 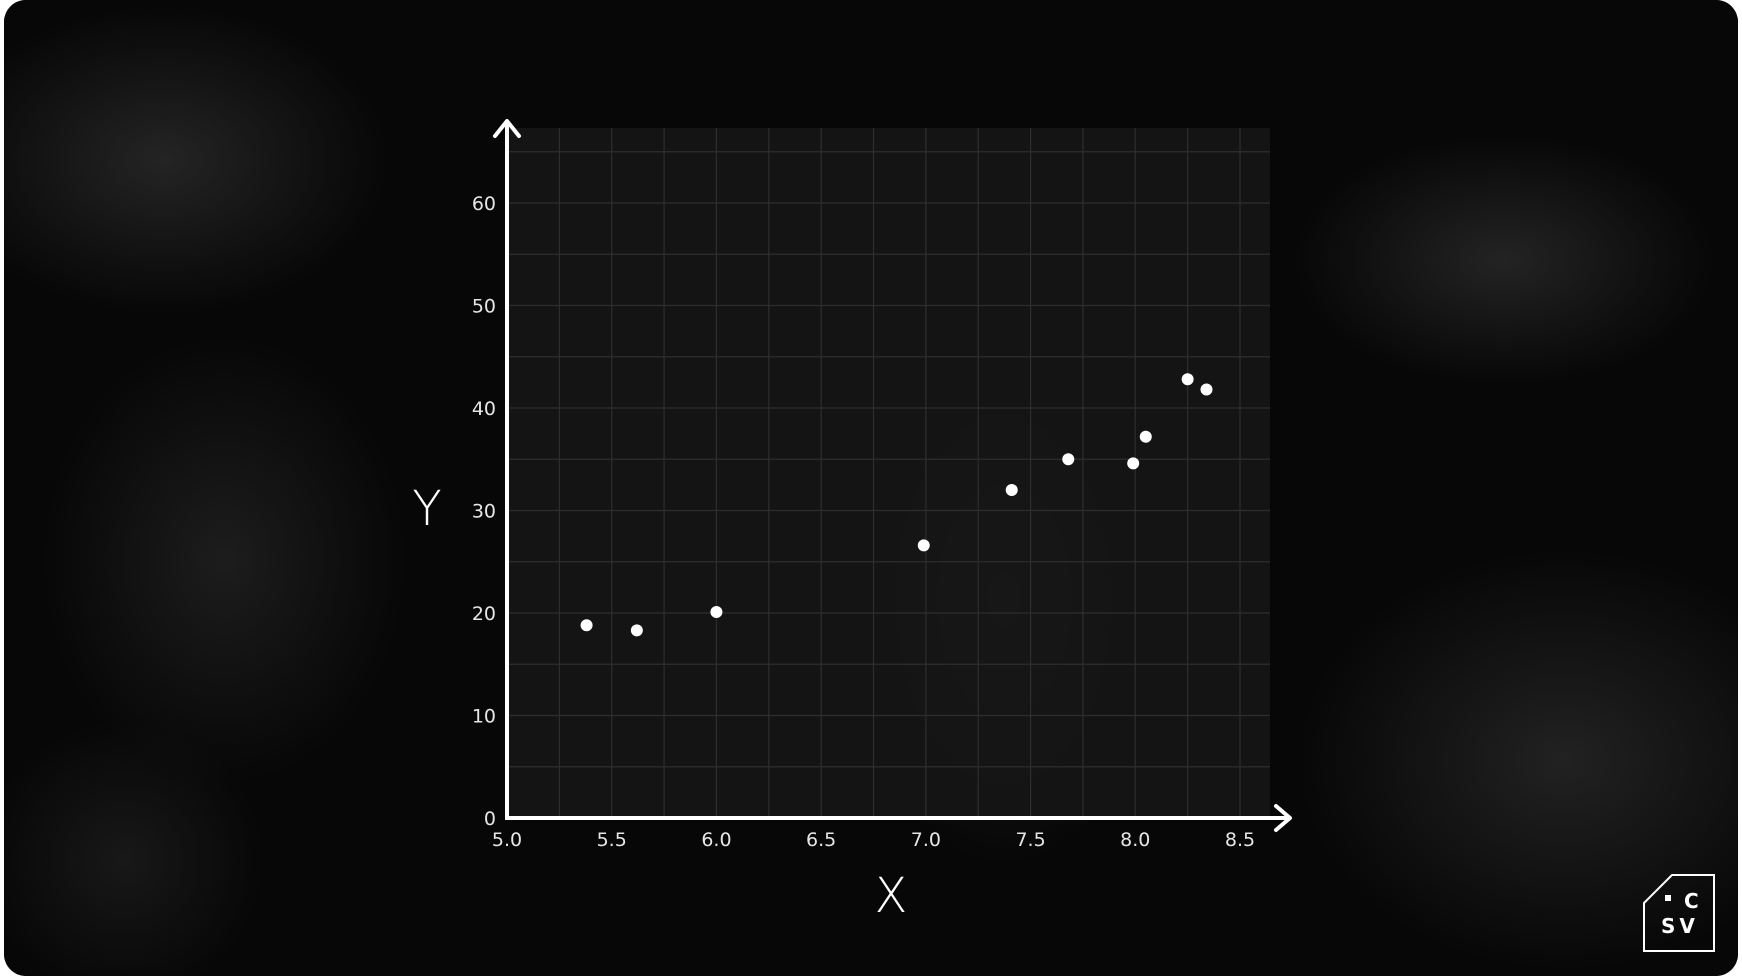 What do you see at coordinates (484, 204) in the screenshot?
I see `y-tick-label: 60` at bounding box center [484, 204].